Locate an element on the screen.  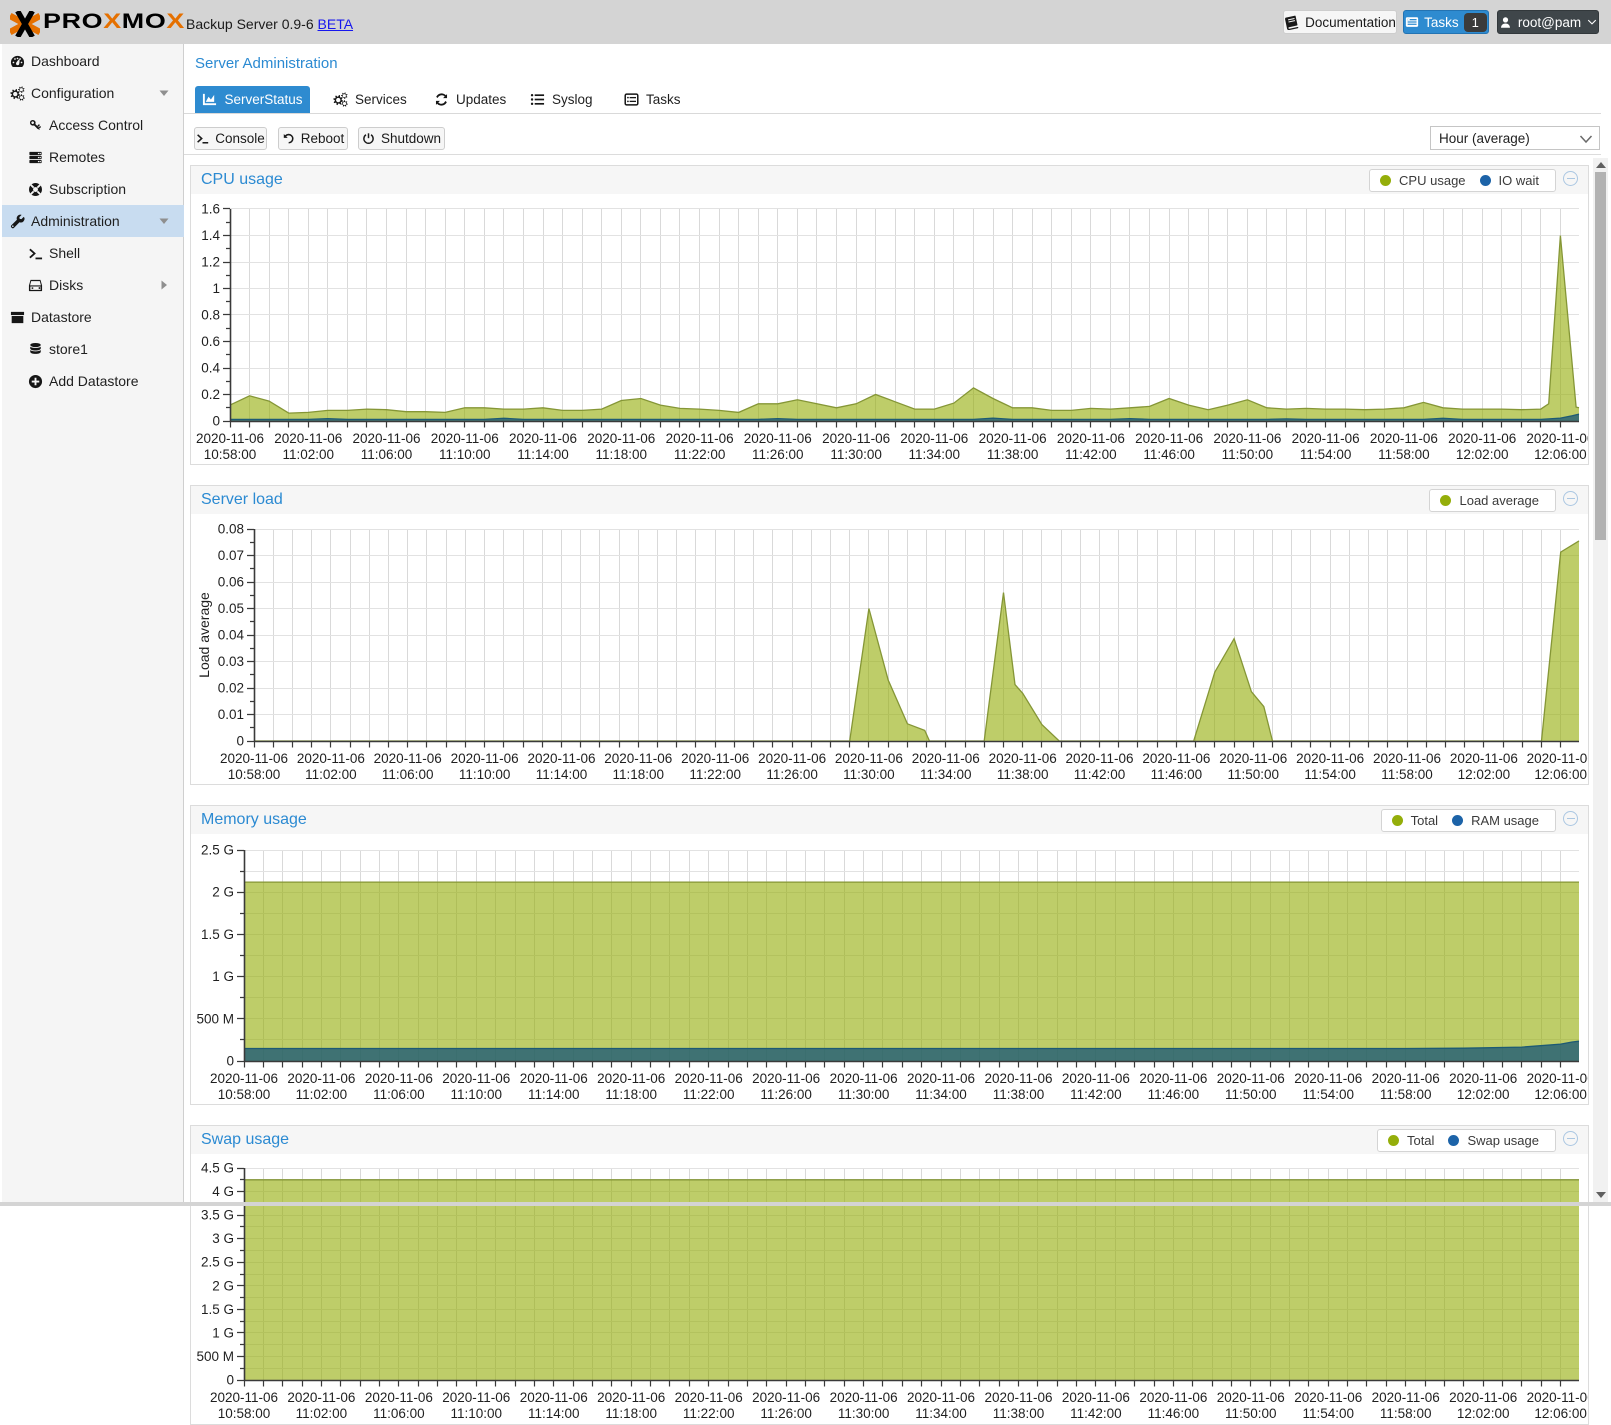
svg-text: 0.04 is located at coordinates (231, 635).